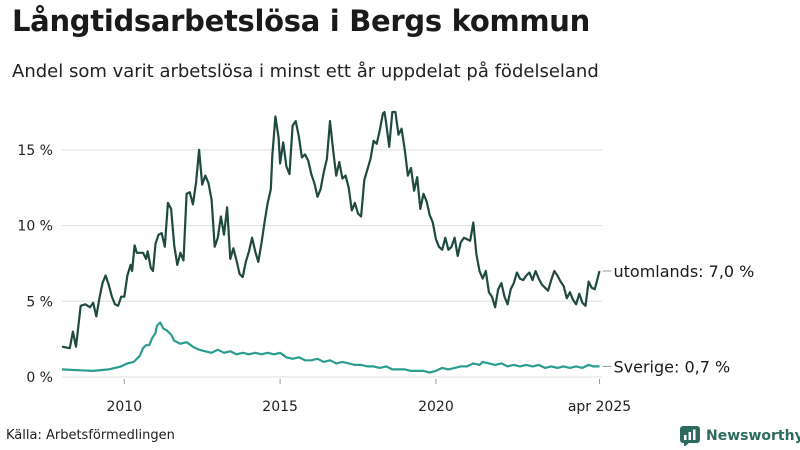  Describe the element at coordinates (35, 151) in the screenshot. I see `y-tick-label: 15 %` at that location.